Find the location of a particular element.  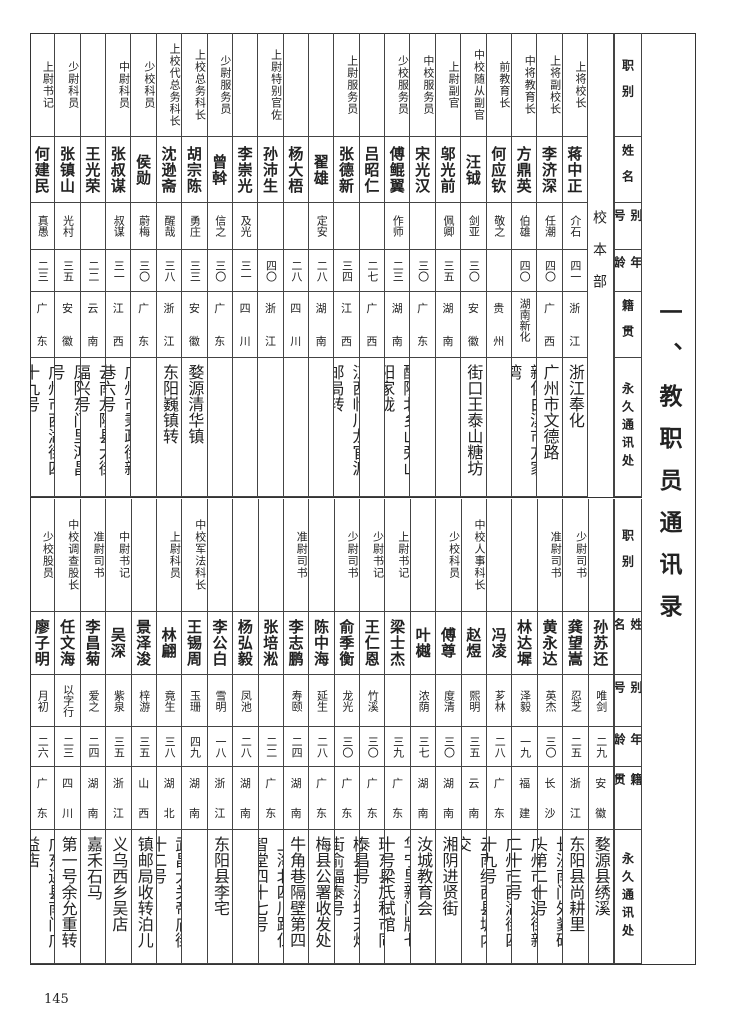

origin-char: 福 is located at coordinates (525, 783).